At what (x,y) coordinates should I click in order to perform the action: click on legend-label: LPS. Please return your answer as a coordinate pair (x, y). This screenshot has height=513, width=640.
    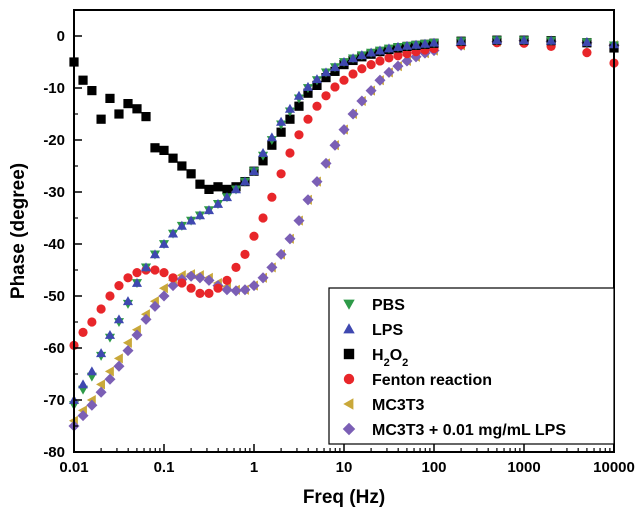
    Looking at the image, I should click on (387, 330).